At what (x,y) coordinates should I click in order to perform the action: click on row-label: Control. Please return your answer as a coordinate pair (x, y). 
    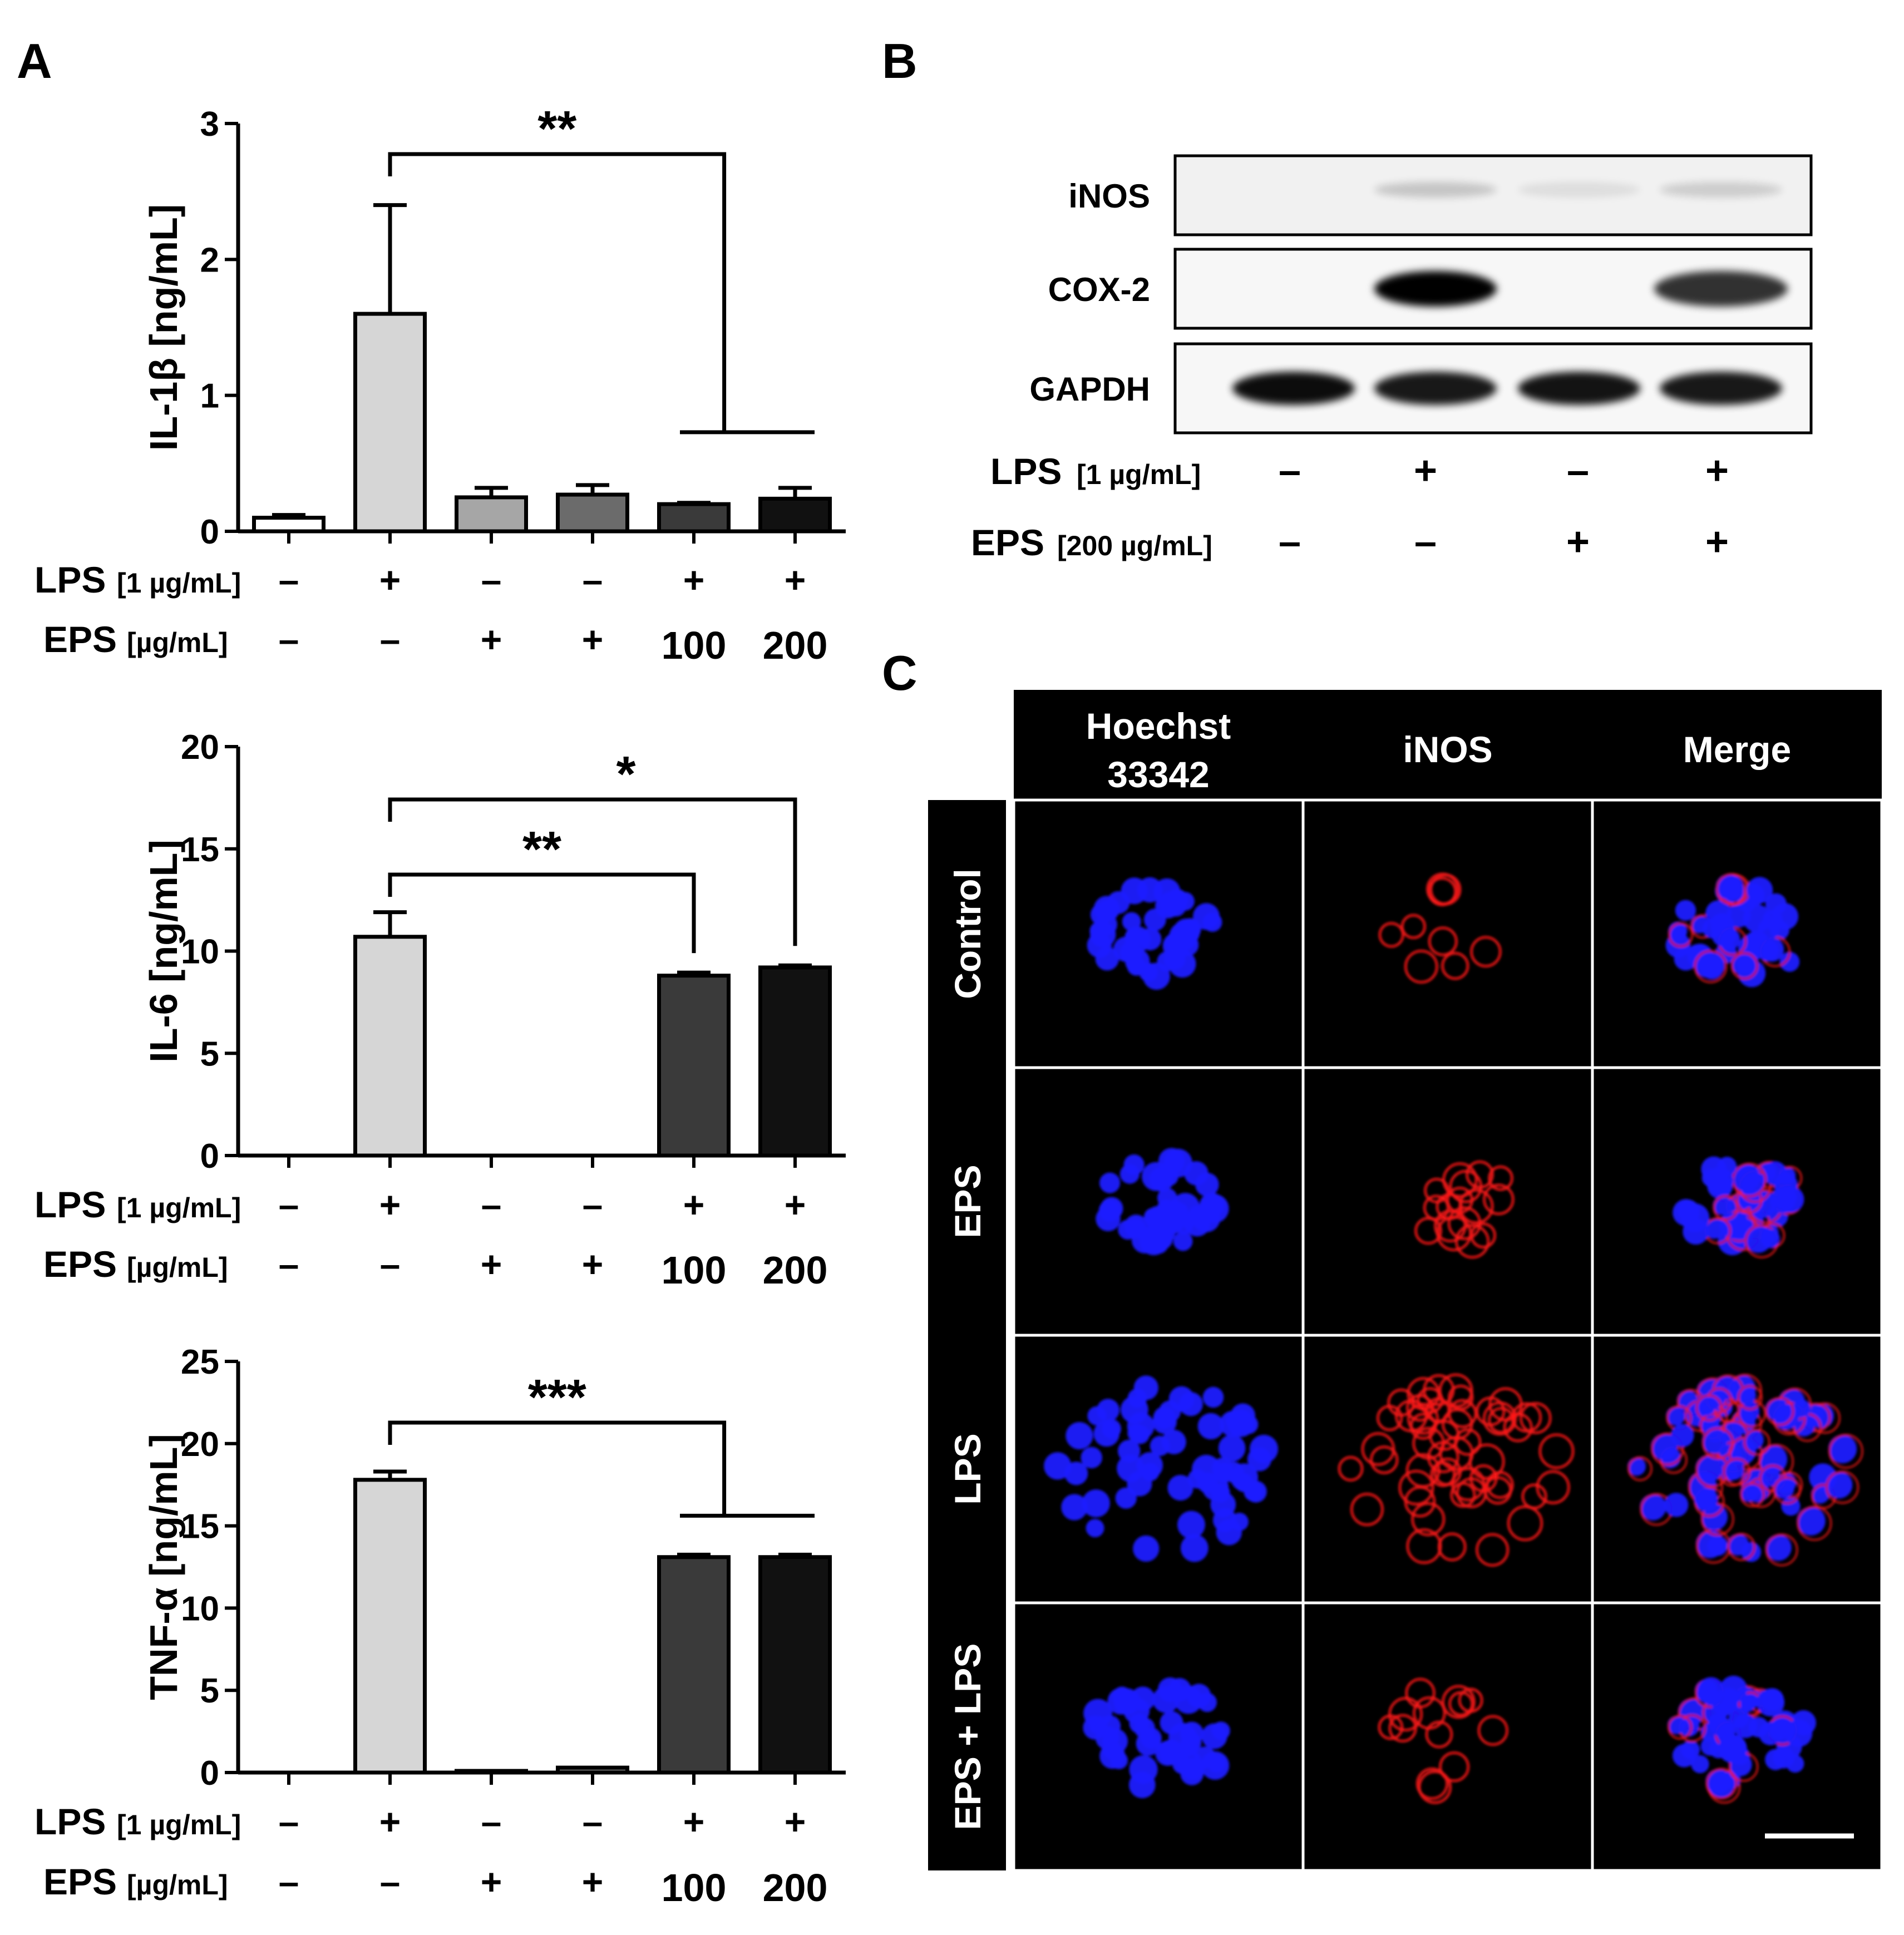
    Looking at the image, I should click on (968, 933).